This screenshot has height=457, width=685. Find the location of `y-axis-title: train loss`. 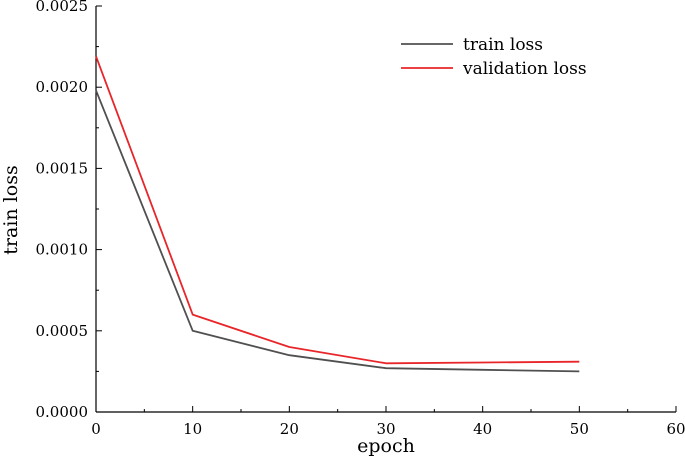

y-axis-title: train loss is located at coordinates (11, 209).